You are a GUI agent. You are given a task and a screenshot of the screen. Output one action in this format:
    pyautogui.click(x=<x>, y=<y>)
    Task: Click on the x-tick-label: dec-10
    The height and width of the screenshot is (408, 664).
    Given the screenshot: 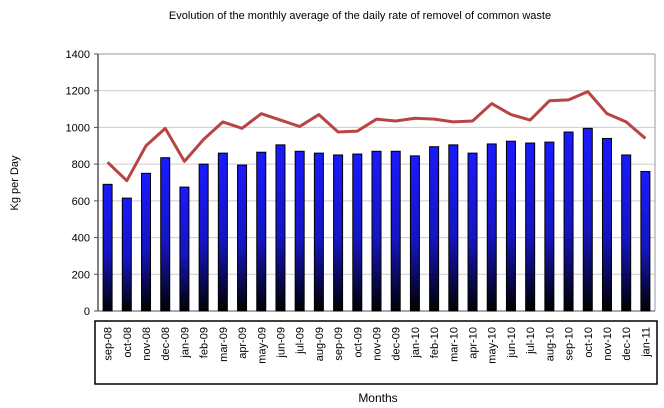 What is the action you would take?
    pyautogui.click(x=627, y=344)
    